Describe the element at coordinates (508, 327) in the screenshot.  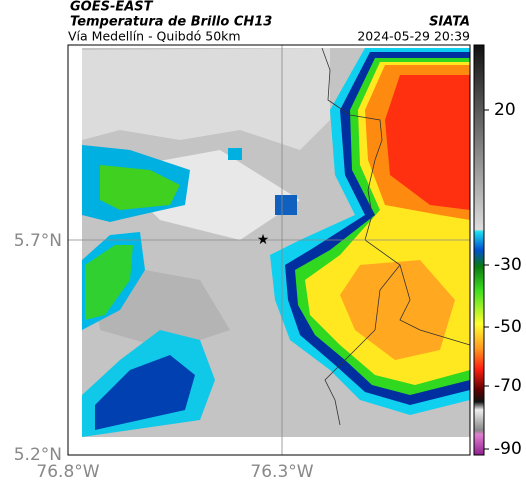
I see `colorbar-tick-label: -50` at that location.